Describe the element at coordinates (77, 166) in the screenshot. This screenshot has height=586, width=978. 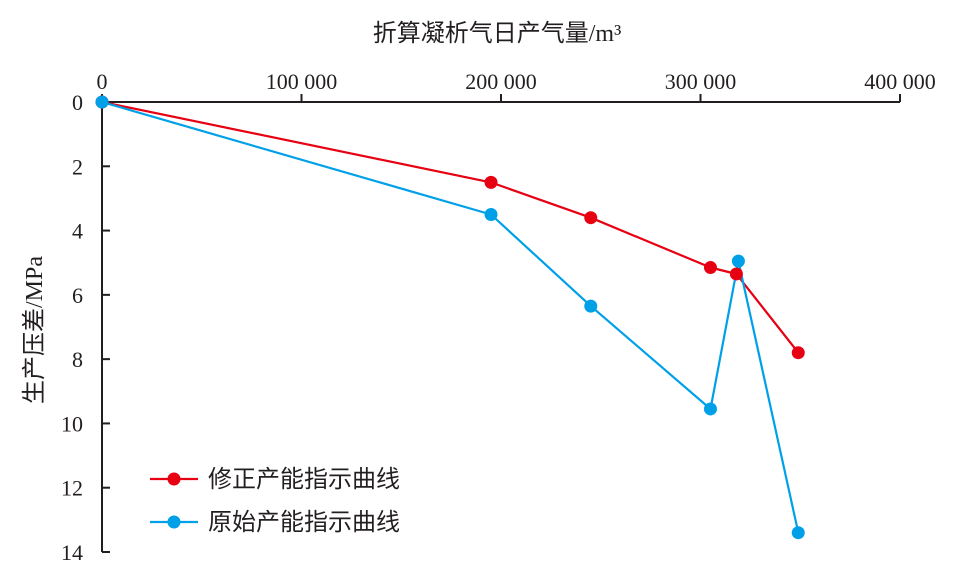
I see `y-tick-label: 2` at that location.